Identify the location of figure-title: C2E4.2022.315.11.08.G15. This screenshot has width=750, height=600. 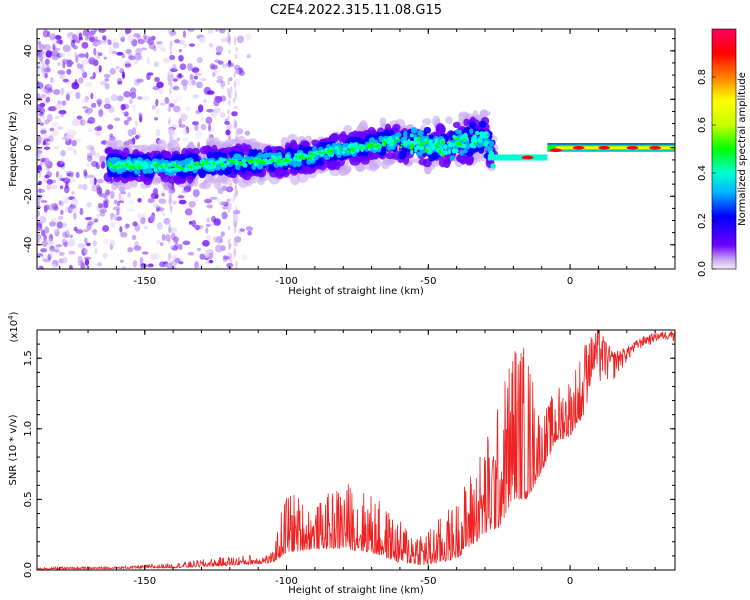
(356, 10).